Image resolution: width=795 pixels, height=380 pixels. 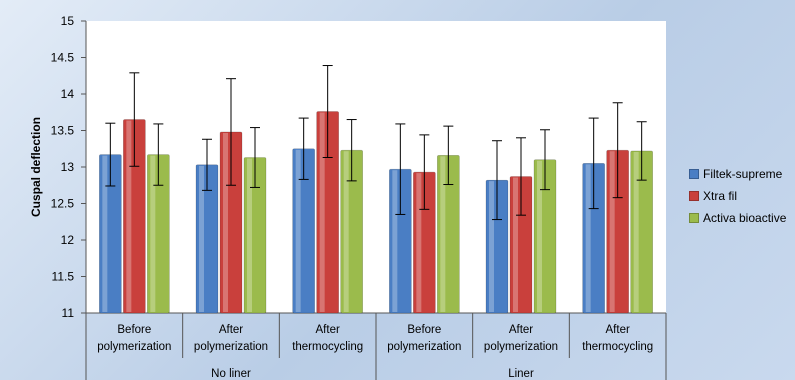 What do you see at coordinates (743, 174) in the screenshot?
I see `legend-label: Filtek-supreme` at bounding box center [743, 174].